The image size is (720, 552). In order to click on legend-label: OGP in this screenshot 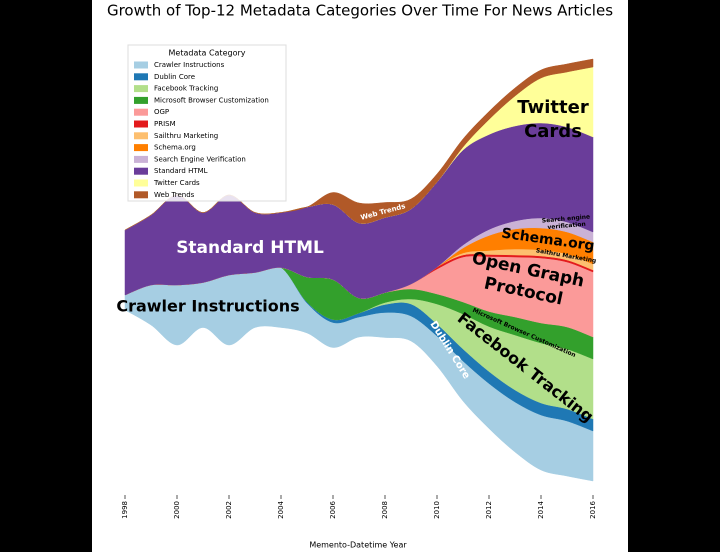, I will do `click(161, 112)`.